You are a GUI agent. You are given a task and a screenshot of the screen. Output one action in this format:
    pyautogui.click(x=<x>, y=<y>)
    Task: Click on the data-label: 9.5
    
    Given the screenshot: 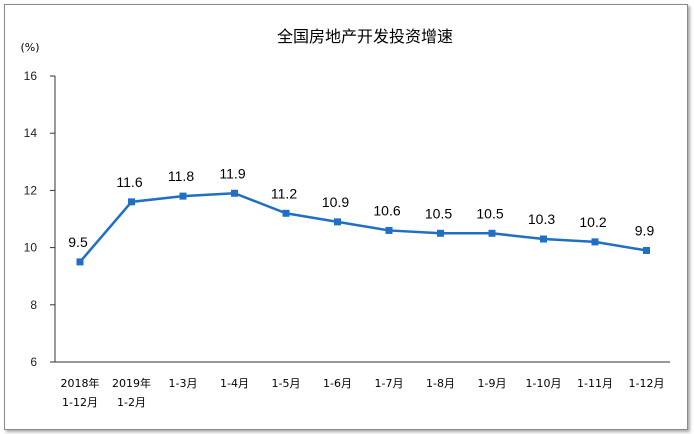 What is the action you would take?
    pyautogui.click(x=78, y=242)
    